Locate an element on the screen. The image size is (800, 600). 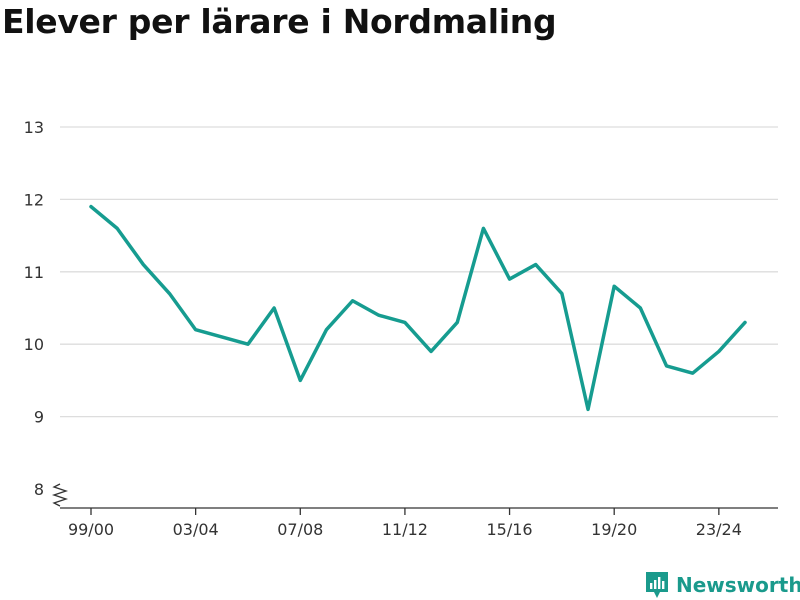
x-tick-label: 15/16 is located at coordinates (510, 529).